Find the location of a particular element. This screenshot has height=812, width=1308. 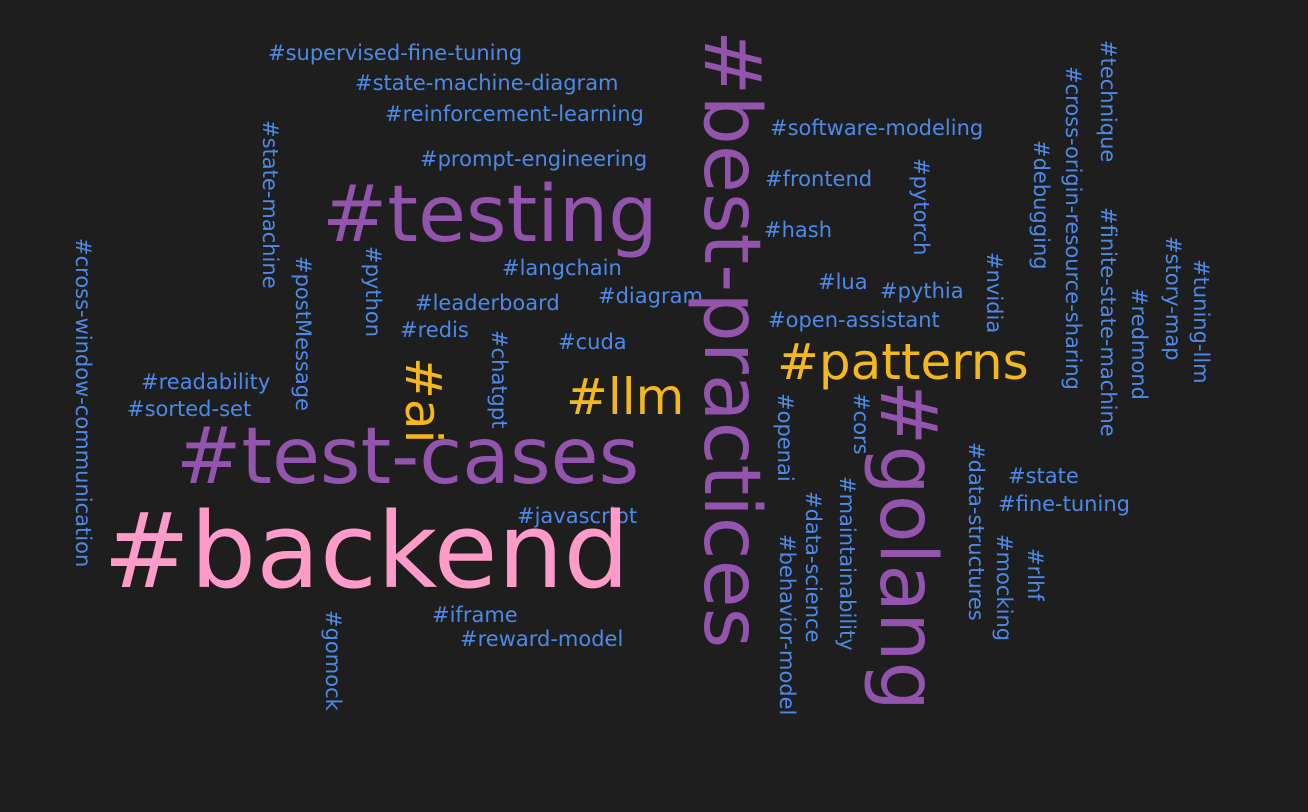

hashtag: #state-machine is located at coordinates (270, 204).